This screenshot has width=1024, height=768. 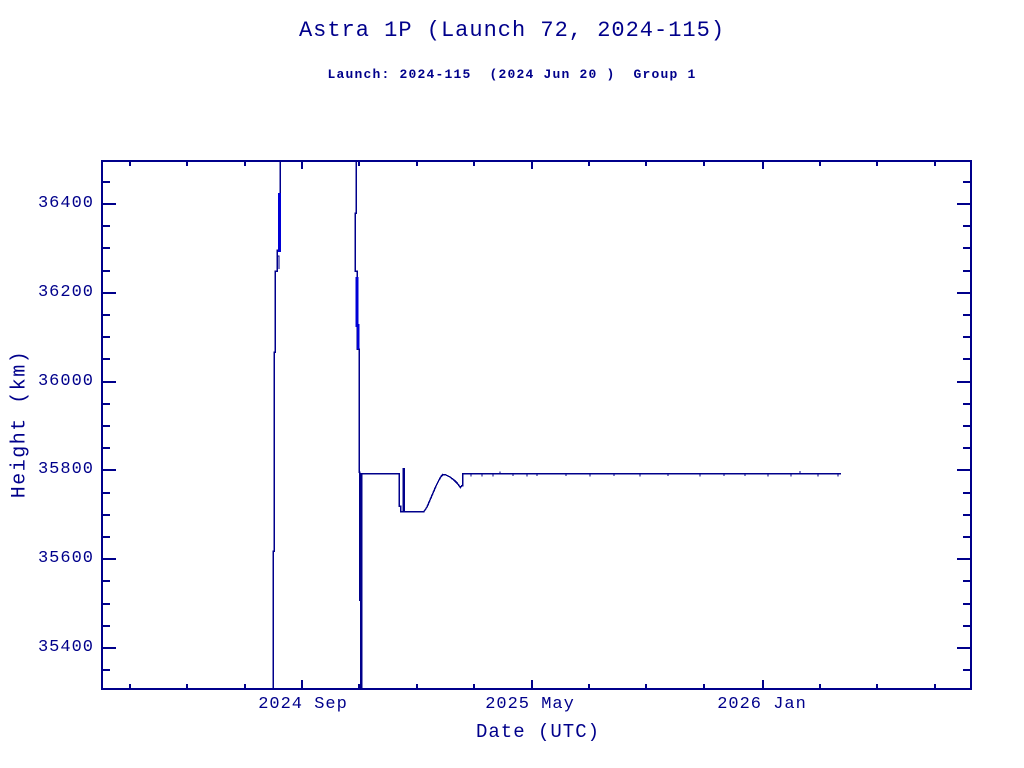 I want to click on y-axis-label: Height (km), so click(x=20, y=424).